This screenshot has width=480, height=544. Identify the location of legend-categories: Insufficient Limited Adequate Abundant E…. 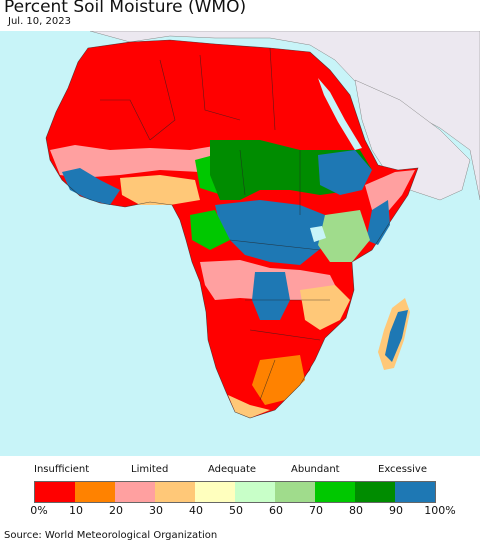
(240, 471).